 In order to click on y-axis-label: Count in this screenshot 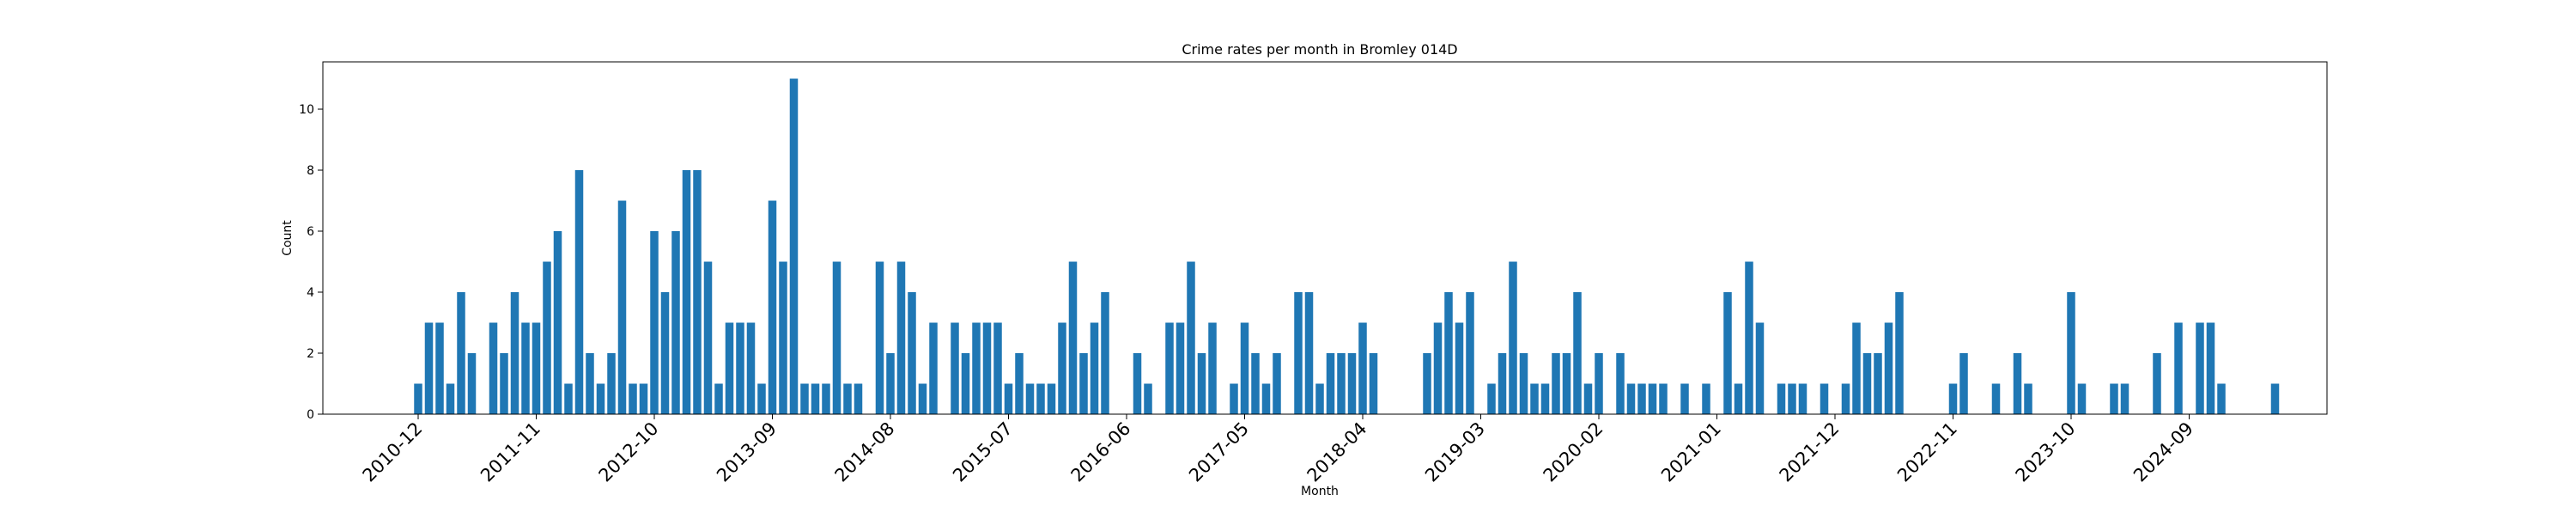, I will do `click(288, 238)`.